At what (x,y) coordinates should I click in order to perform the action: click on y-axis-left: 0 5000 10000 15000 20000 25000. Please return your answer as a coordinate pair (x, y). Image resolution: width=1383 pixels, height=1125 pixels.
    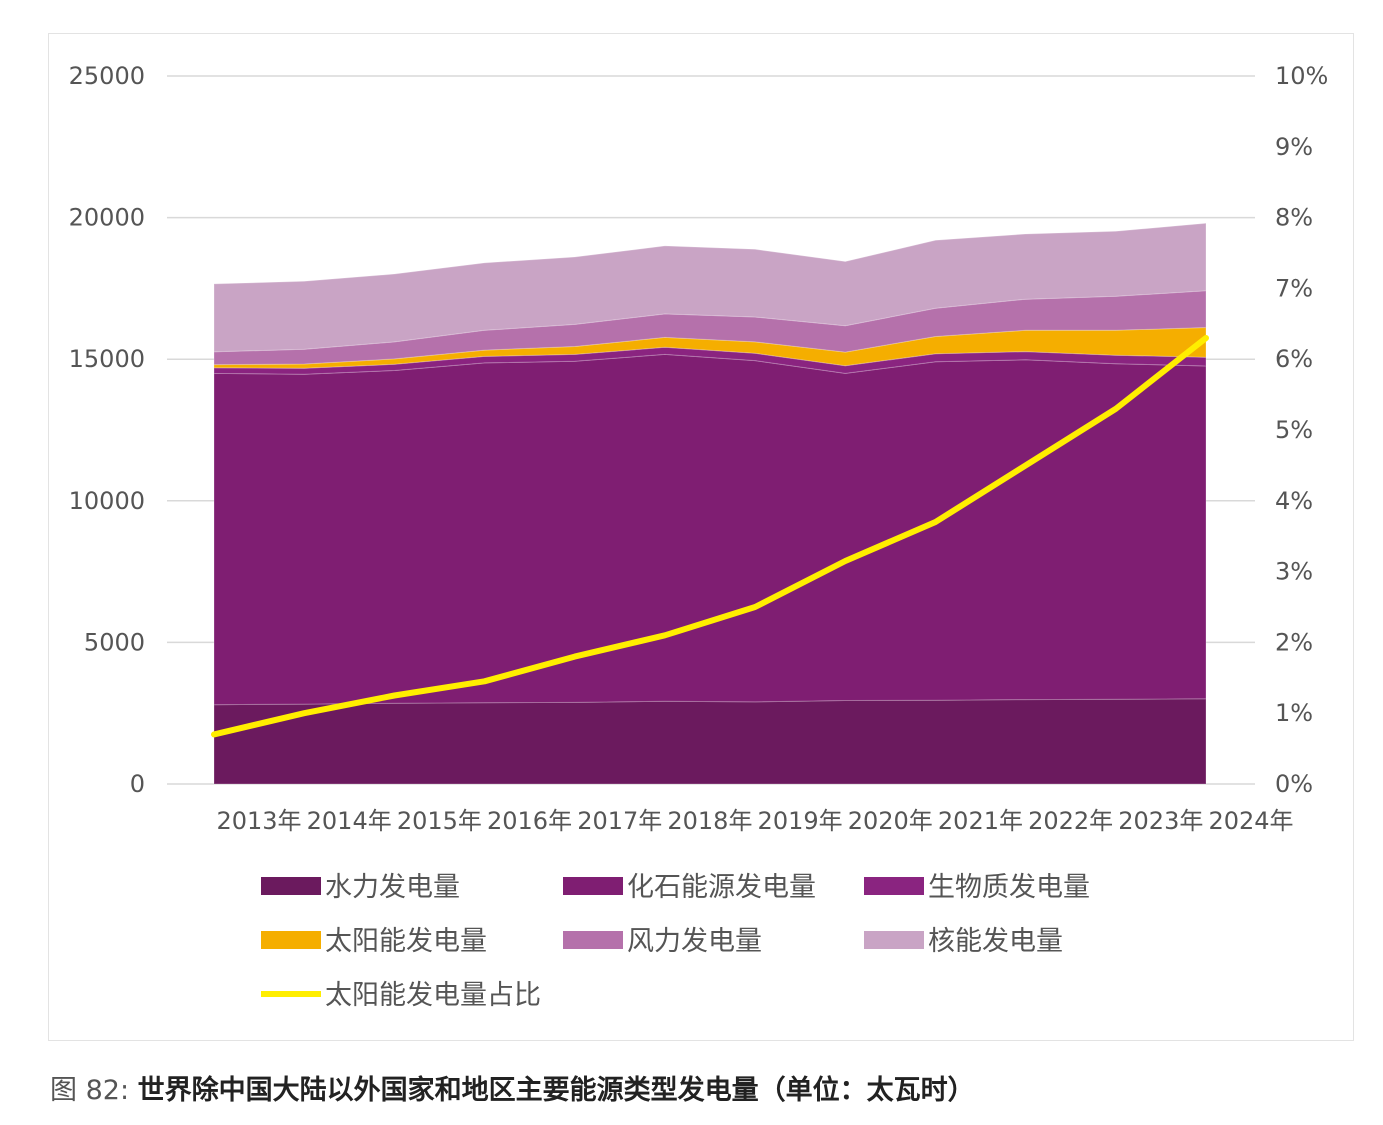
    Looking at the image, I should click on (107, 430).